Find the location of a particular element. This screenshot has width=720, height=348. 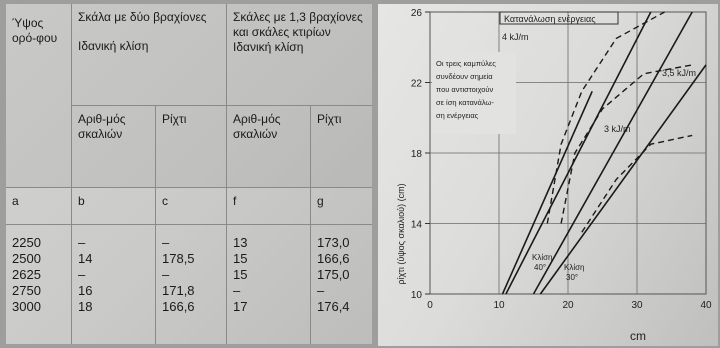

note-line: που αντιστοιχούν is located at coordinates (464, 89).